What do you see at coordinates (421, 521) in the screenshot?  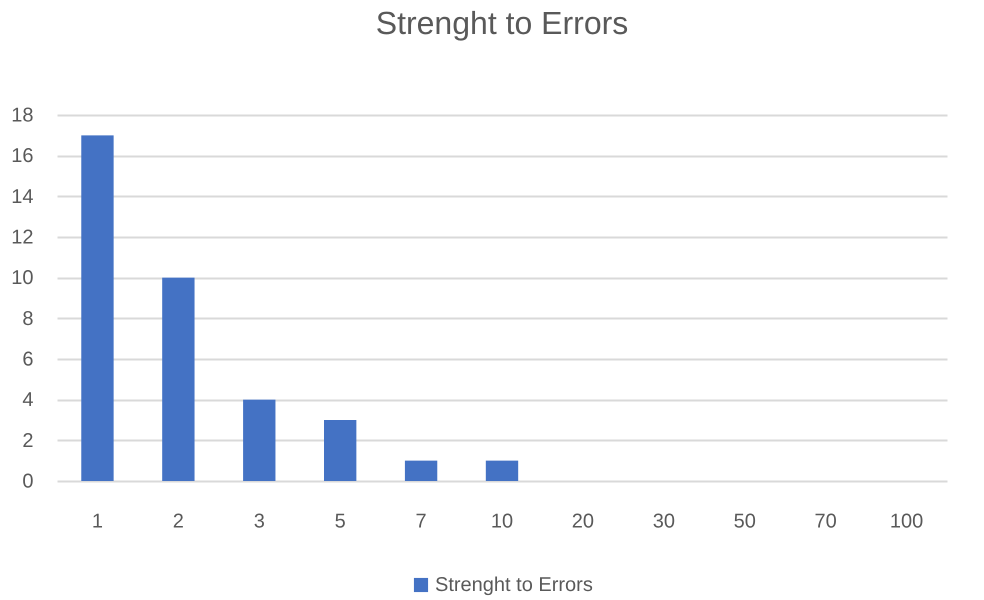 I see `x-tick-label: 7` at bounding box center [421, 521].